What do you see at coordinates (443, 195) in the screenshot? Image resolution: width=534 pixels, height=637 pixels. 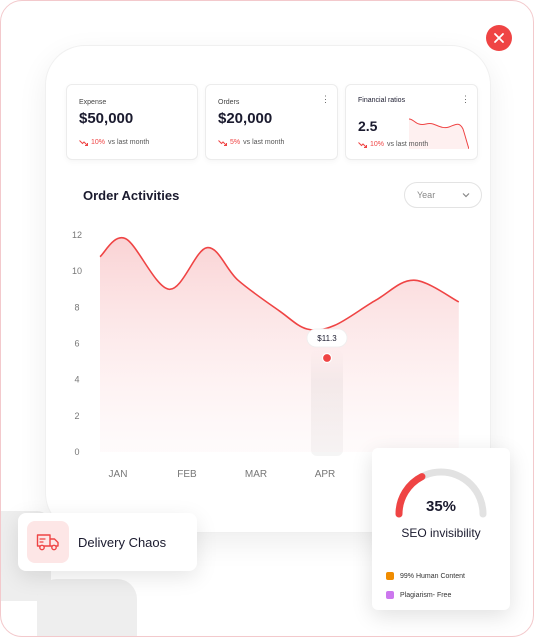 I see `year-select: Year` at bounding box center [443, 195].